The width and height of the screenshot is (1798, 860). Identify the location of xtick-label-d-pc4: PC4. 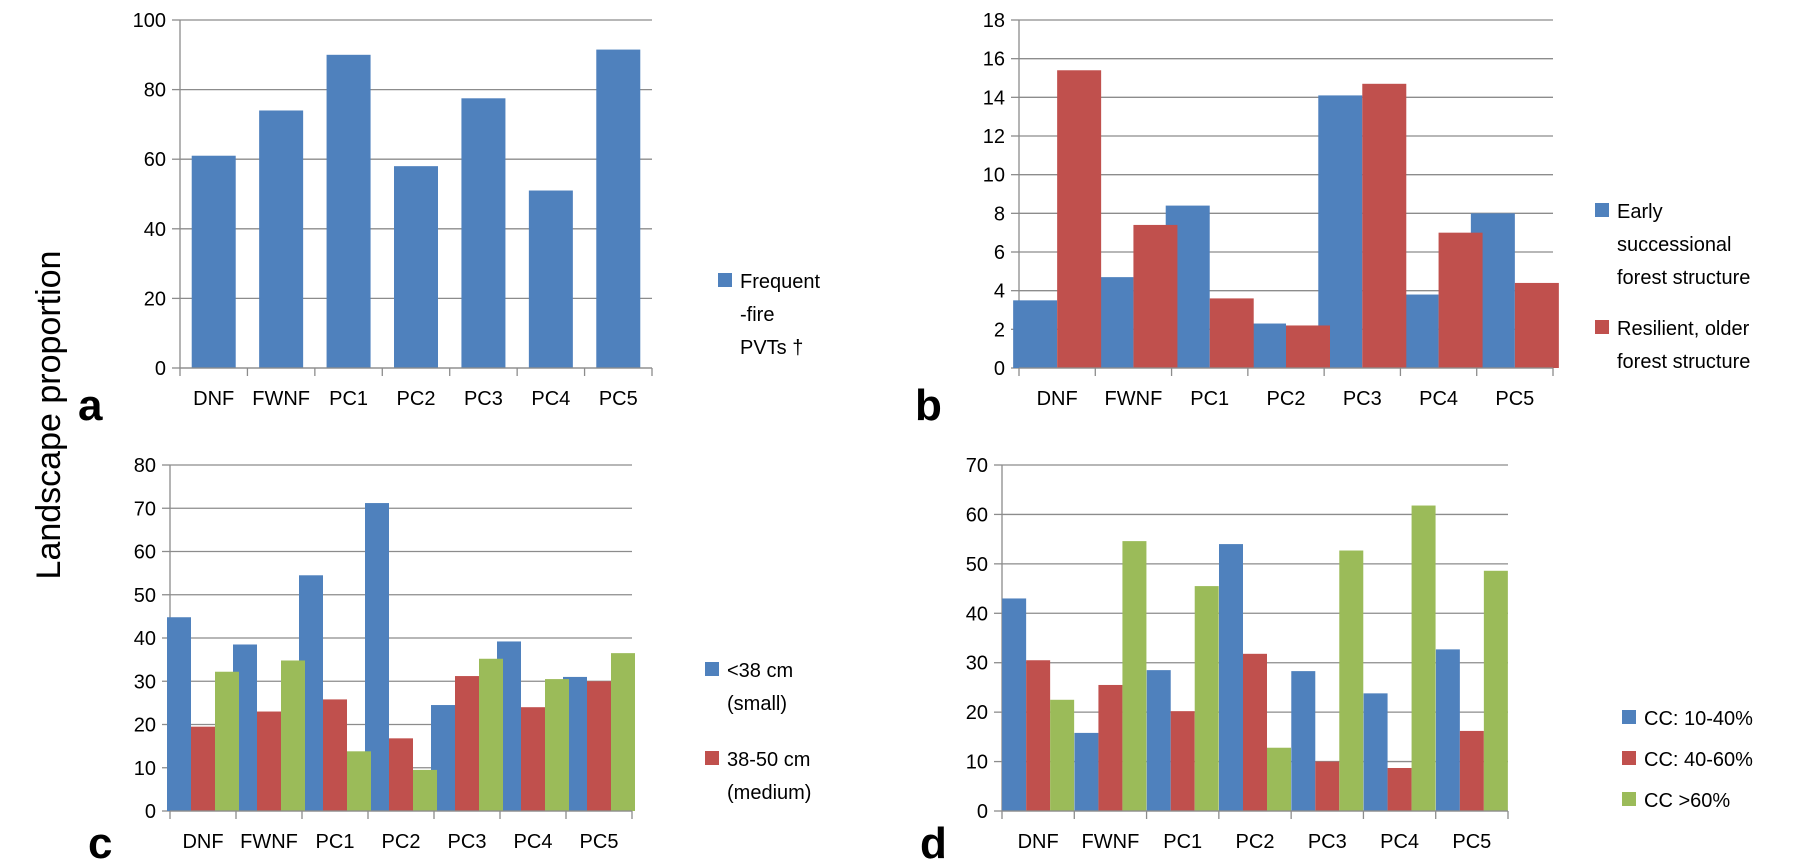
(1399, 842).